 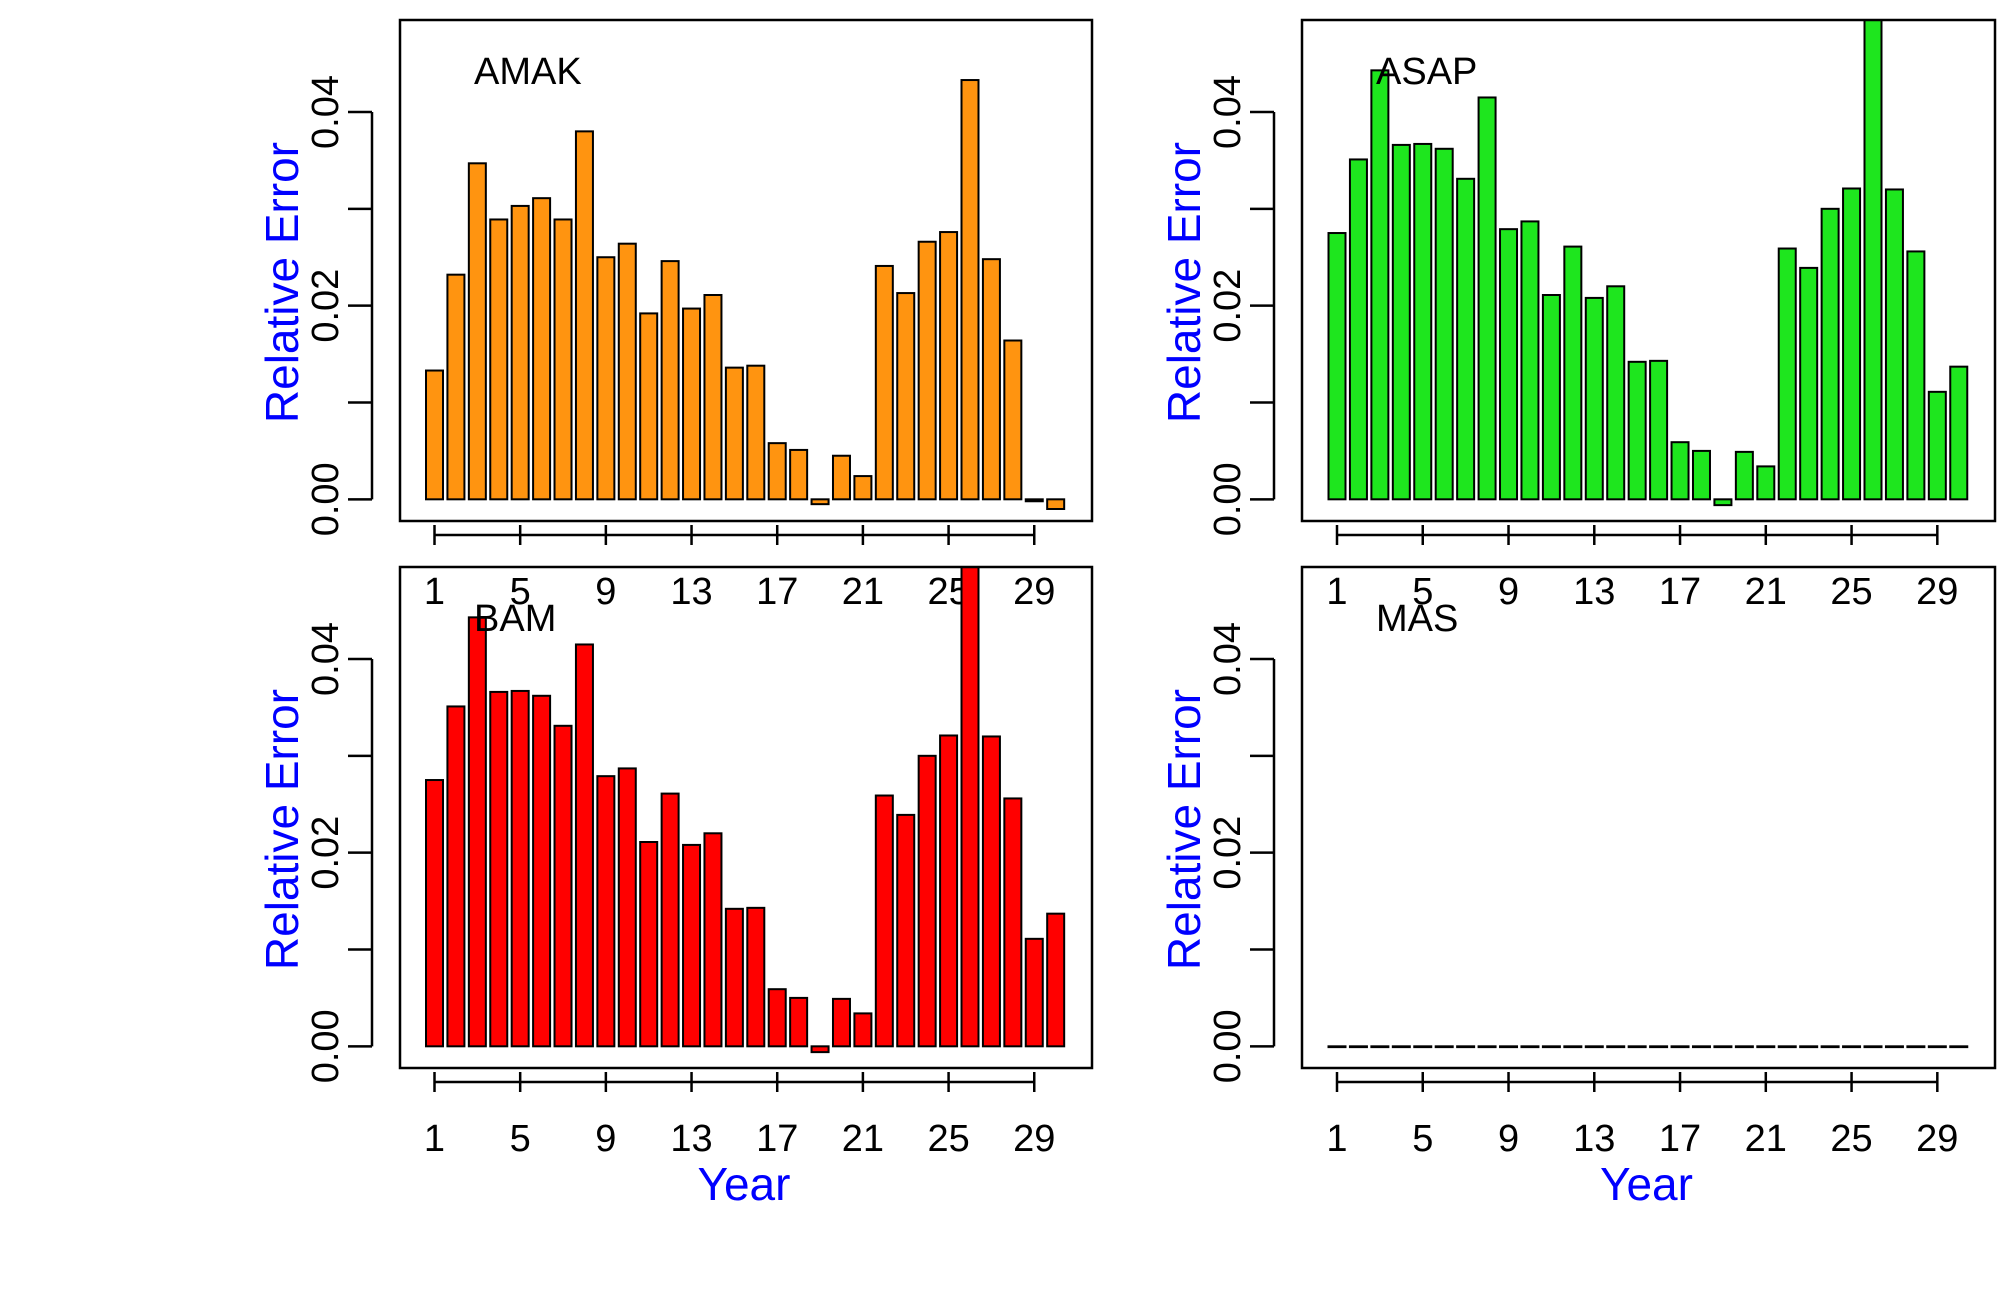 What do you see at coordinates (1426, 72) in the screenshot?
I see `panel-title: ASAP` at bounding box center [1426, 72].